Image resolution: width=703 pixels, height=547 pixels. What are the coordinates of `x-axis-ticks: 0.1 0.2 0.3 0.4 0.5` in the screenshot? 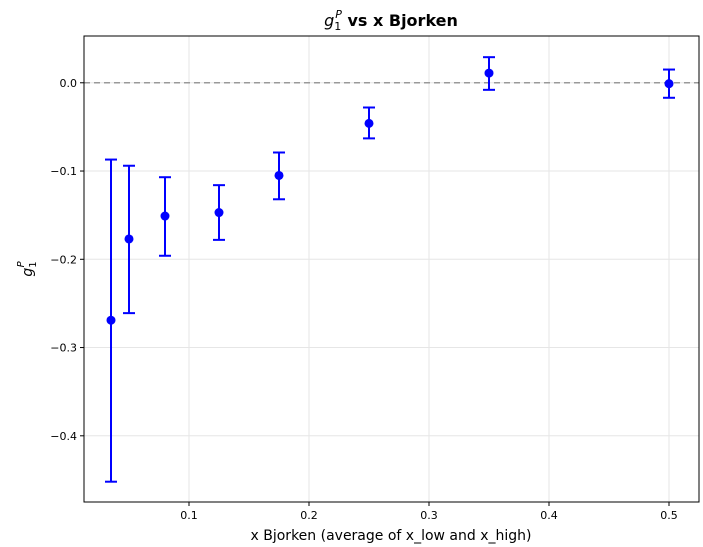 It's located at (429, 512).